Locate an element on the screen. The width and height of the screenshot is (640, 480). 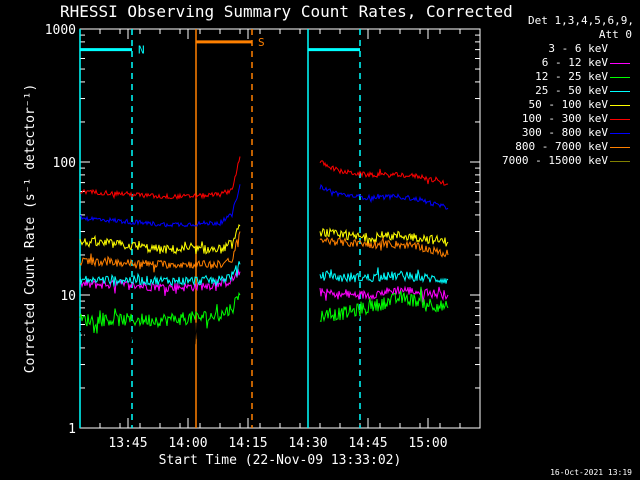
detector-info: Det 1,3,4,5,6,9, Att 0 is located at coordinates (581, 28).